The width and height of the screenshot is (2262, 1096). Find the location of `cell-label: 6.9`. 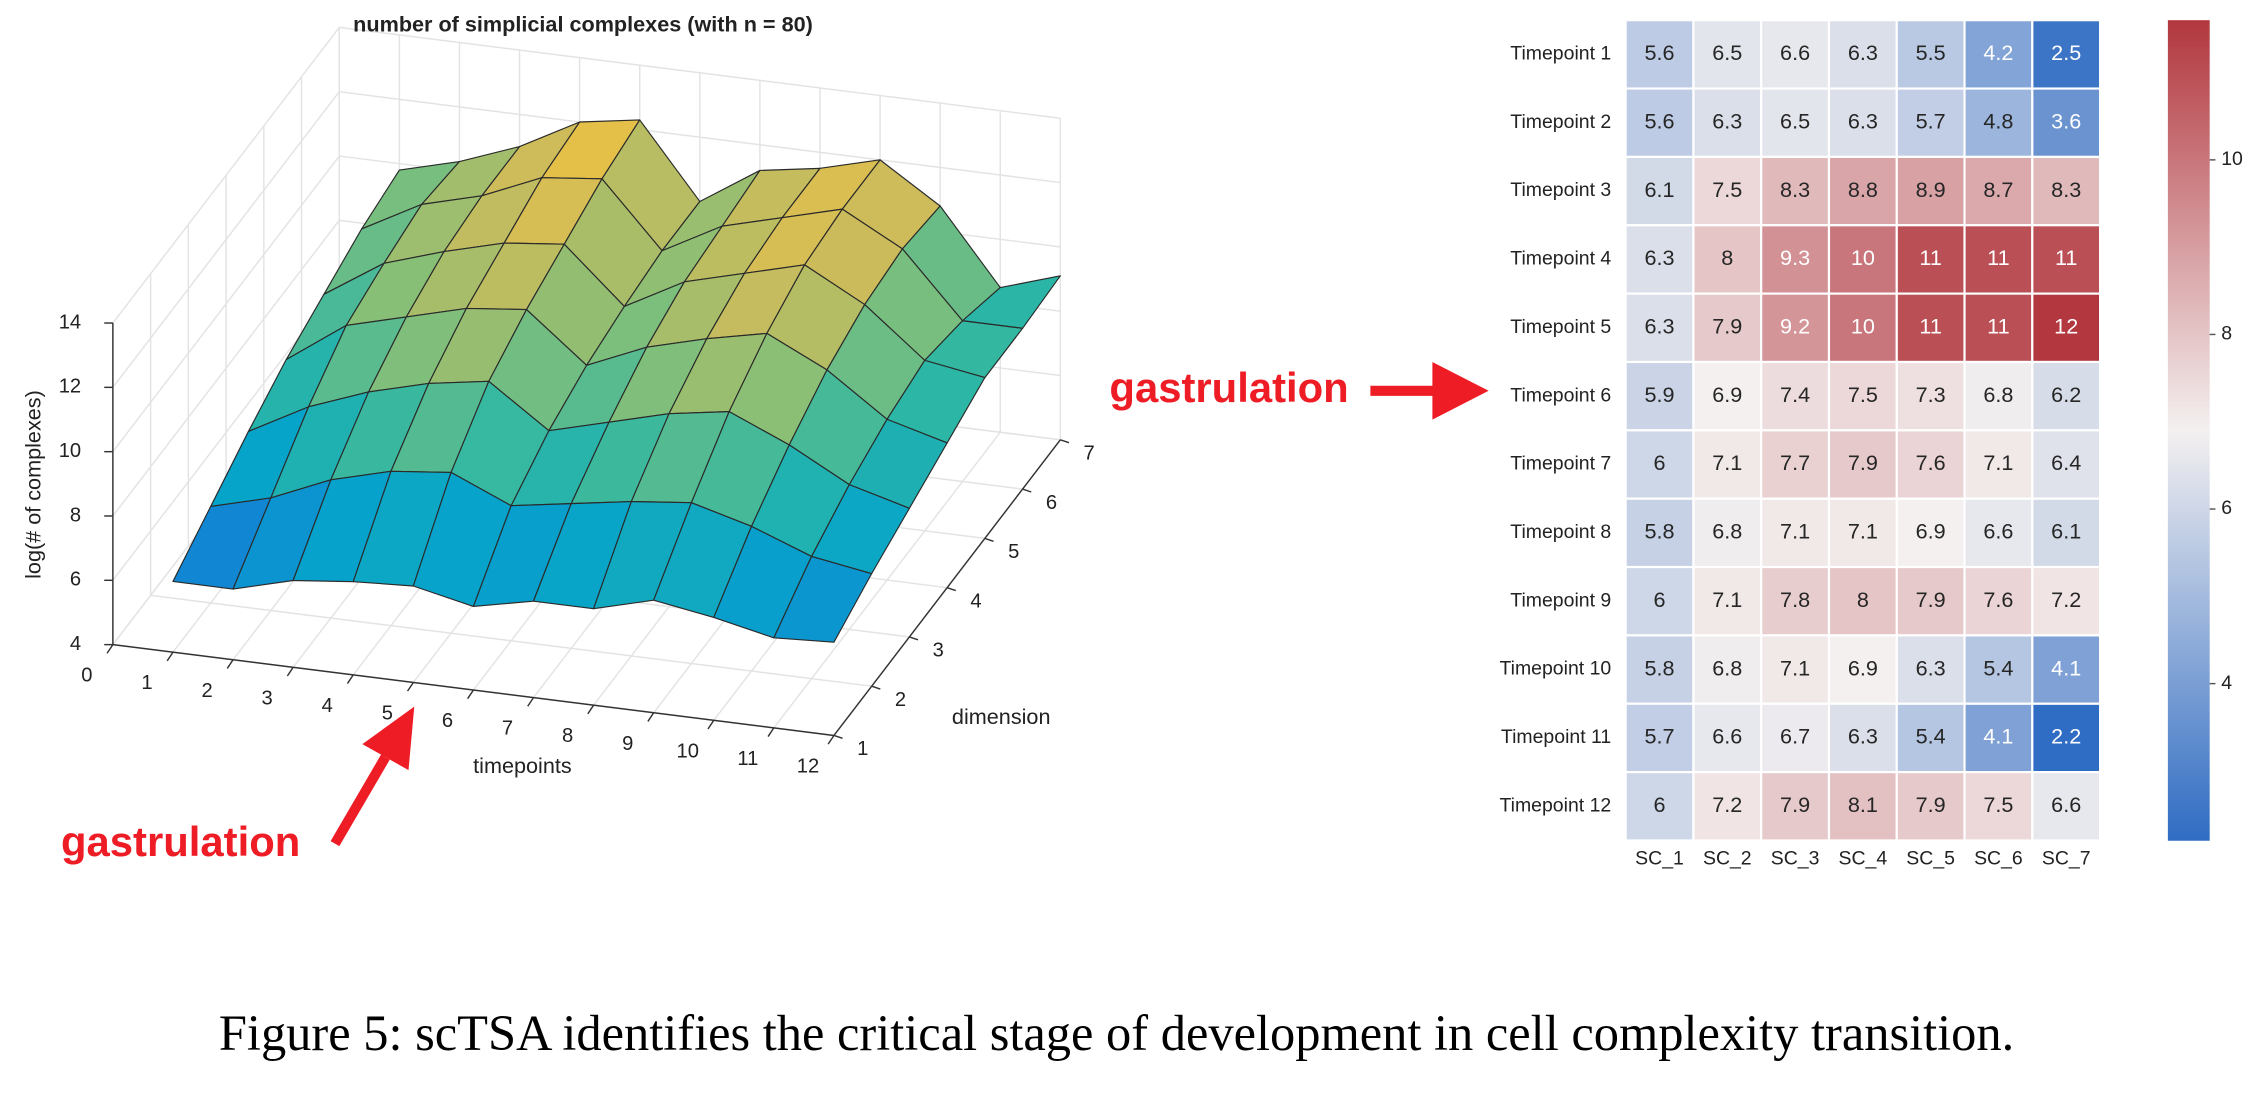

cell-label: 6.9 is located at coordinates (1931, 531).